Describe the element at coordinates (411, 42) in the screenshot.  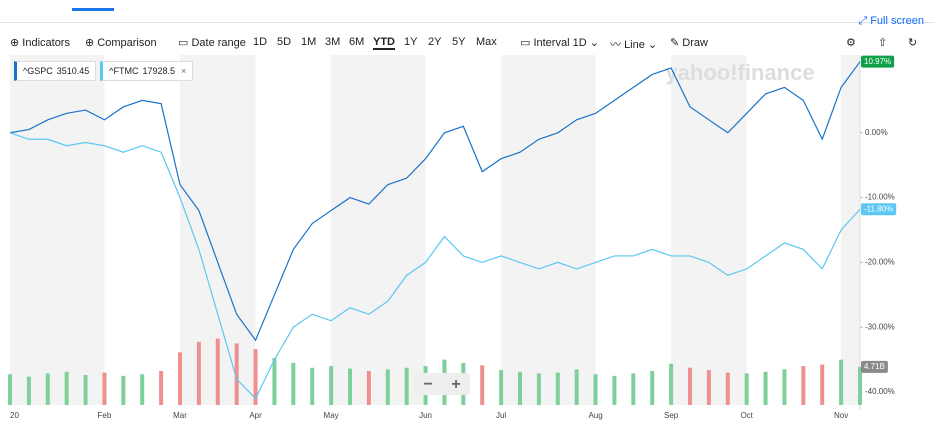
I see `range-button: 1Y` at that location.